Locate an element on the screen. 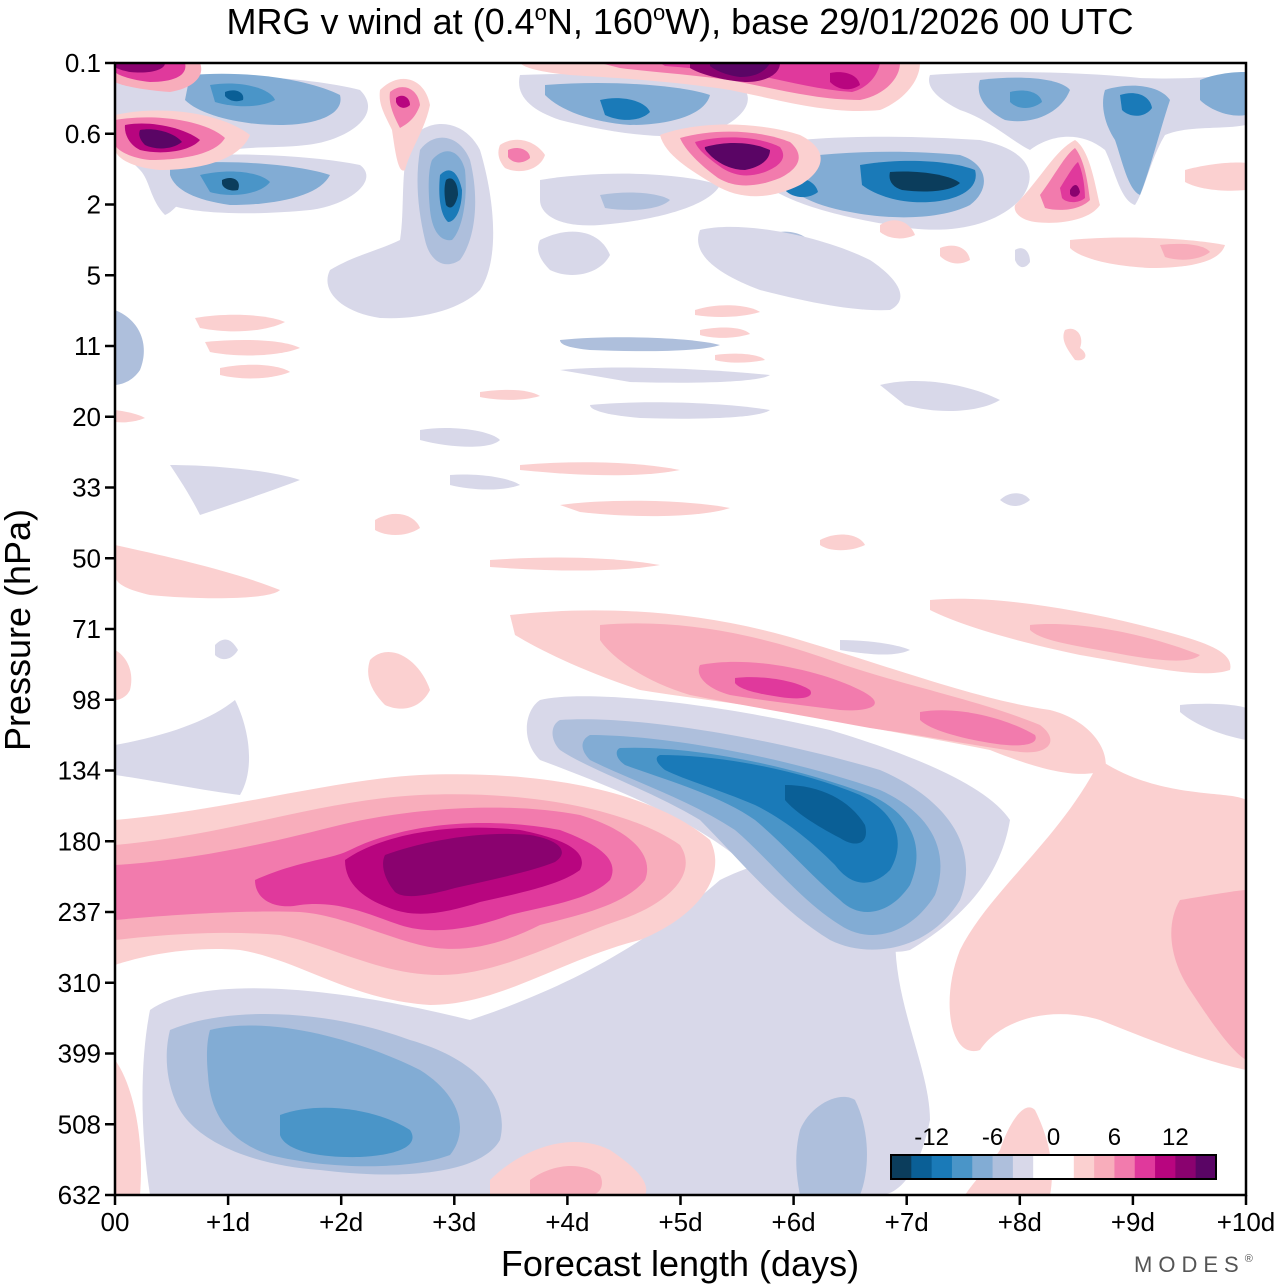 The image size is (1280, 1286). contour-pos-20-mid is located at coordinates (510, 394).